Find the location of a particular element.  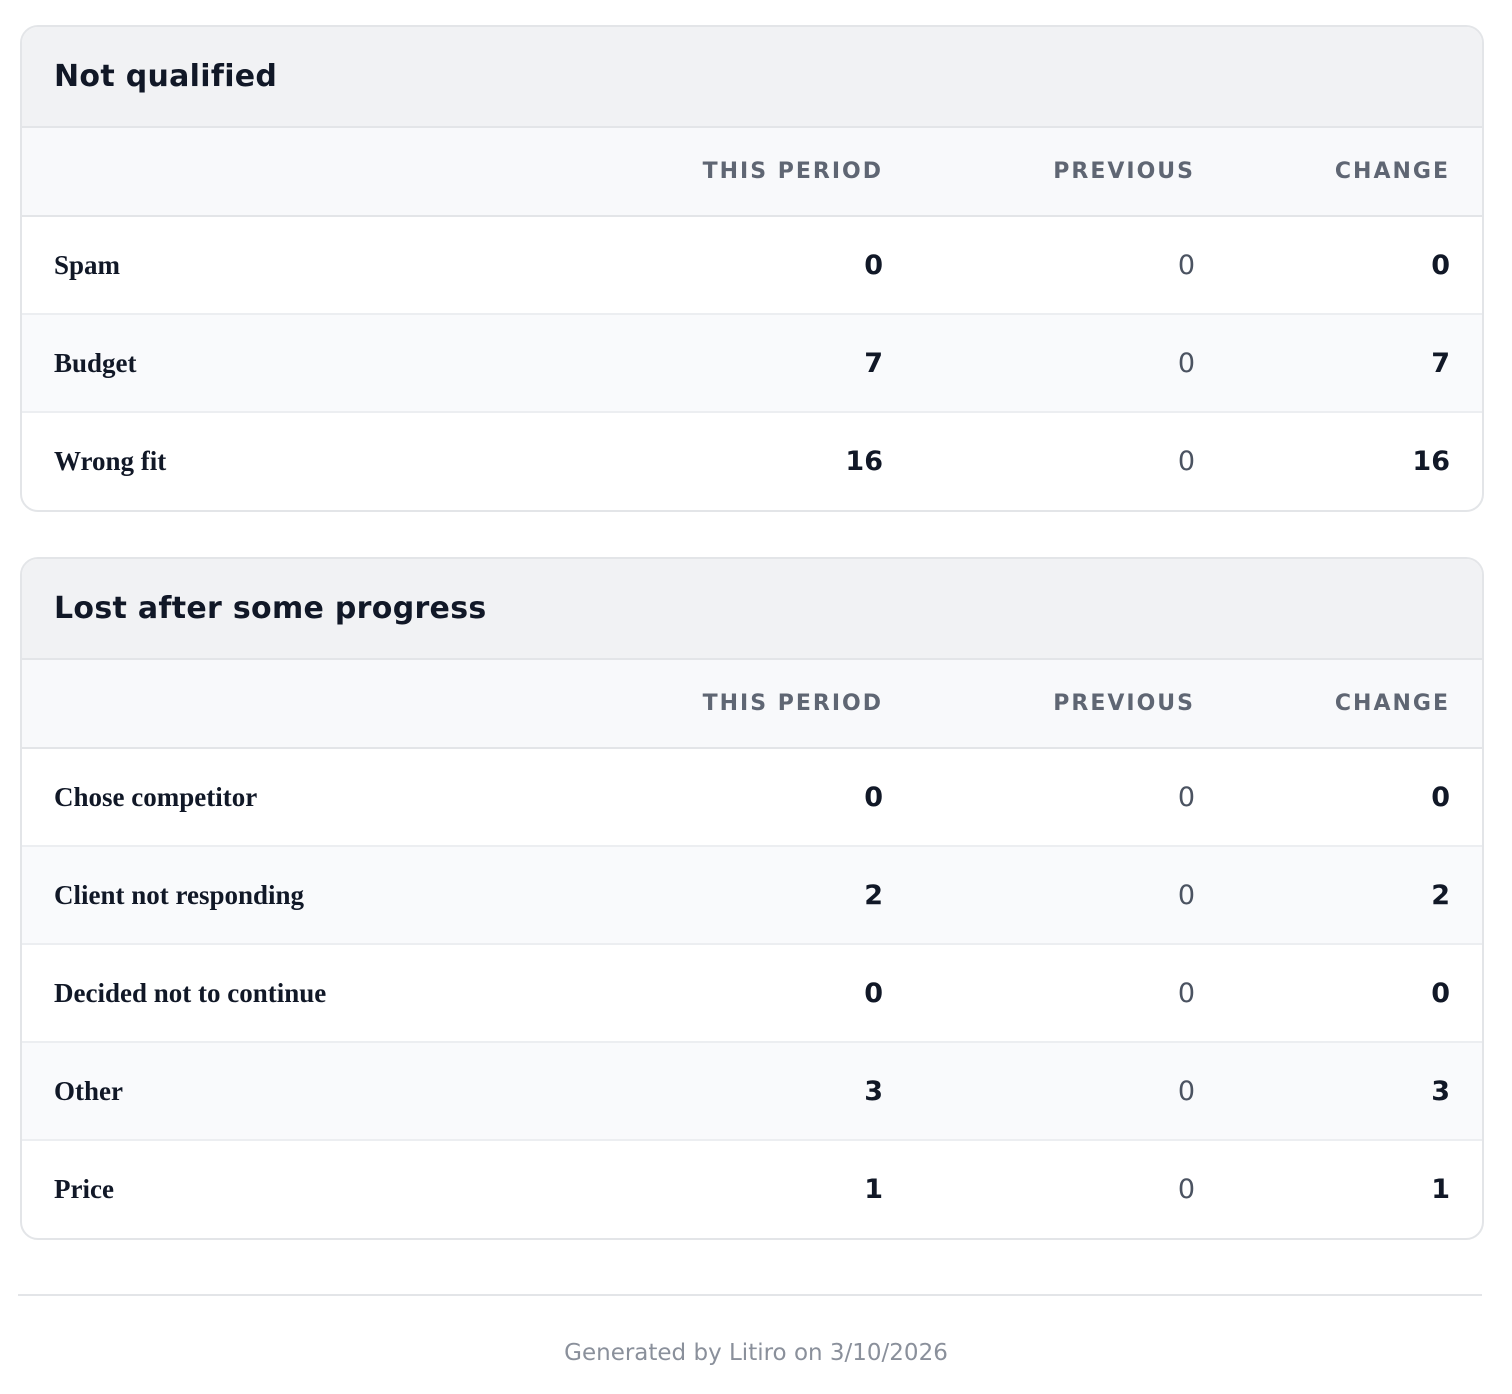

change-value: 3 is located at coordinates (1338, 1090).